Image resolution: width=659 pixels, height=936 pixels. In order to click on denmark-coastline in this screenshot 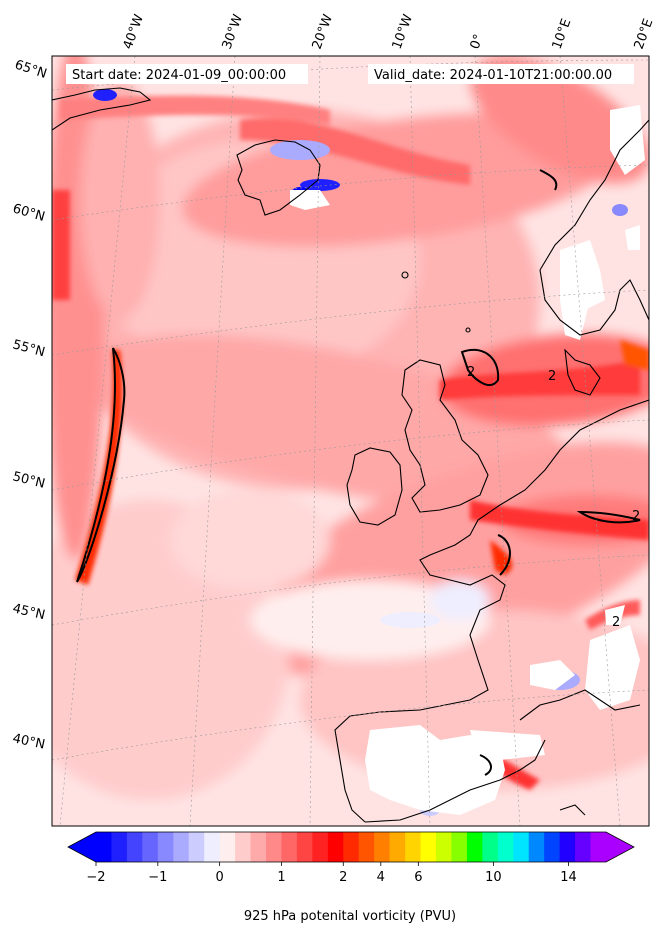, I will do `click(582, 372)`.